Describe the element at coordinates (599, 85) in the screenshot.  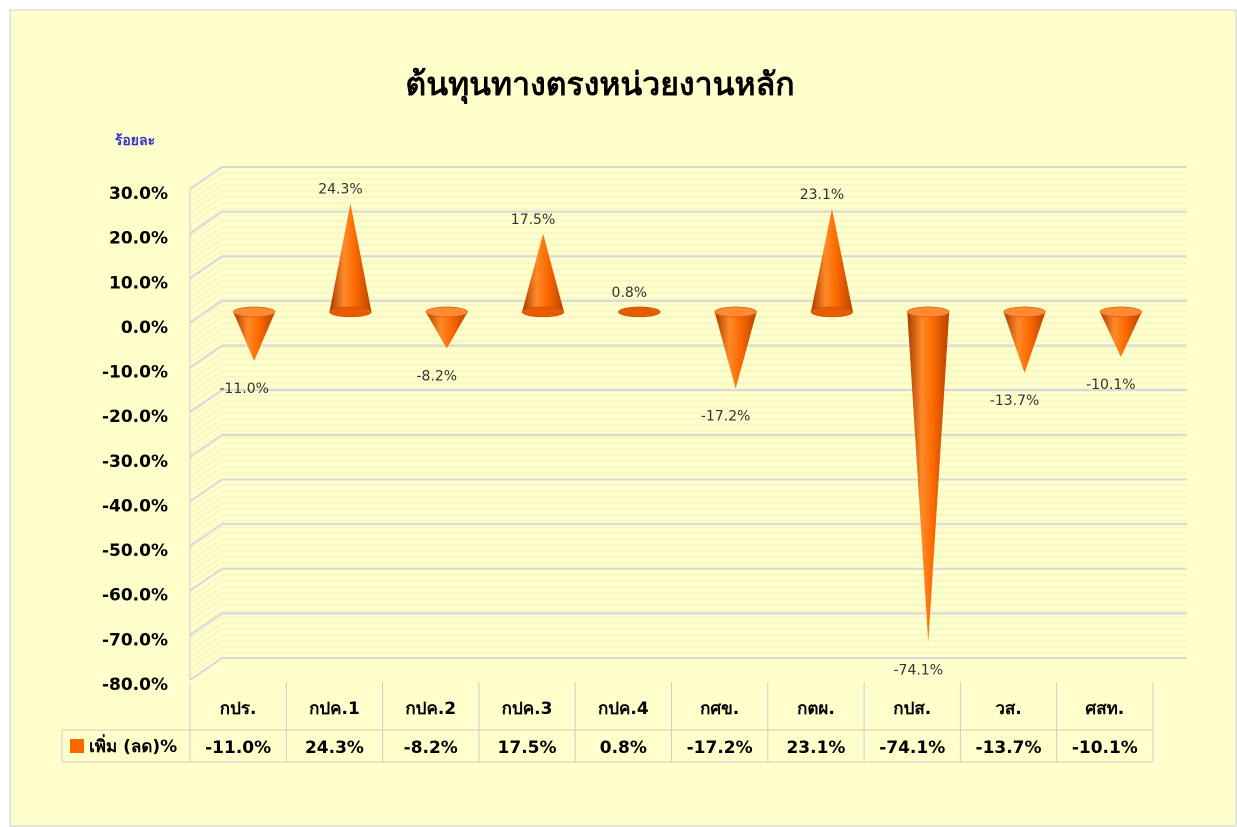
I see `chart-title: ต้นทุนทางตรงหน่วยงานหลัก` at that location.